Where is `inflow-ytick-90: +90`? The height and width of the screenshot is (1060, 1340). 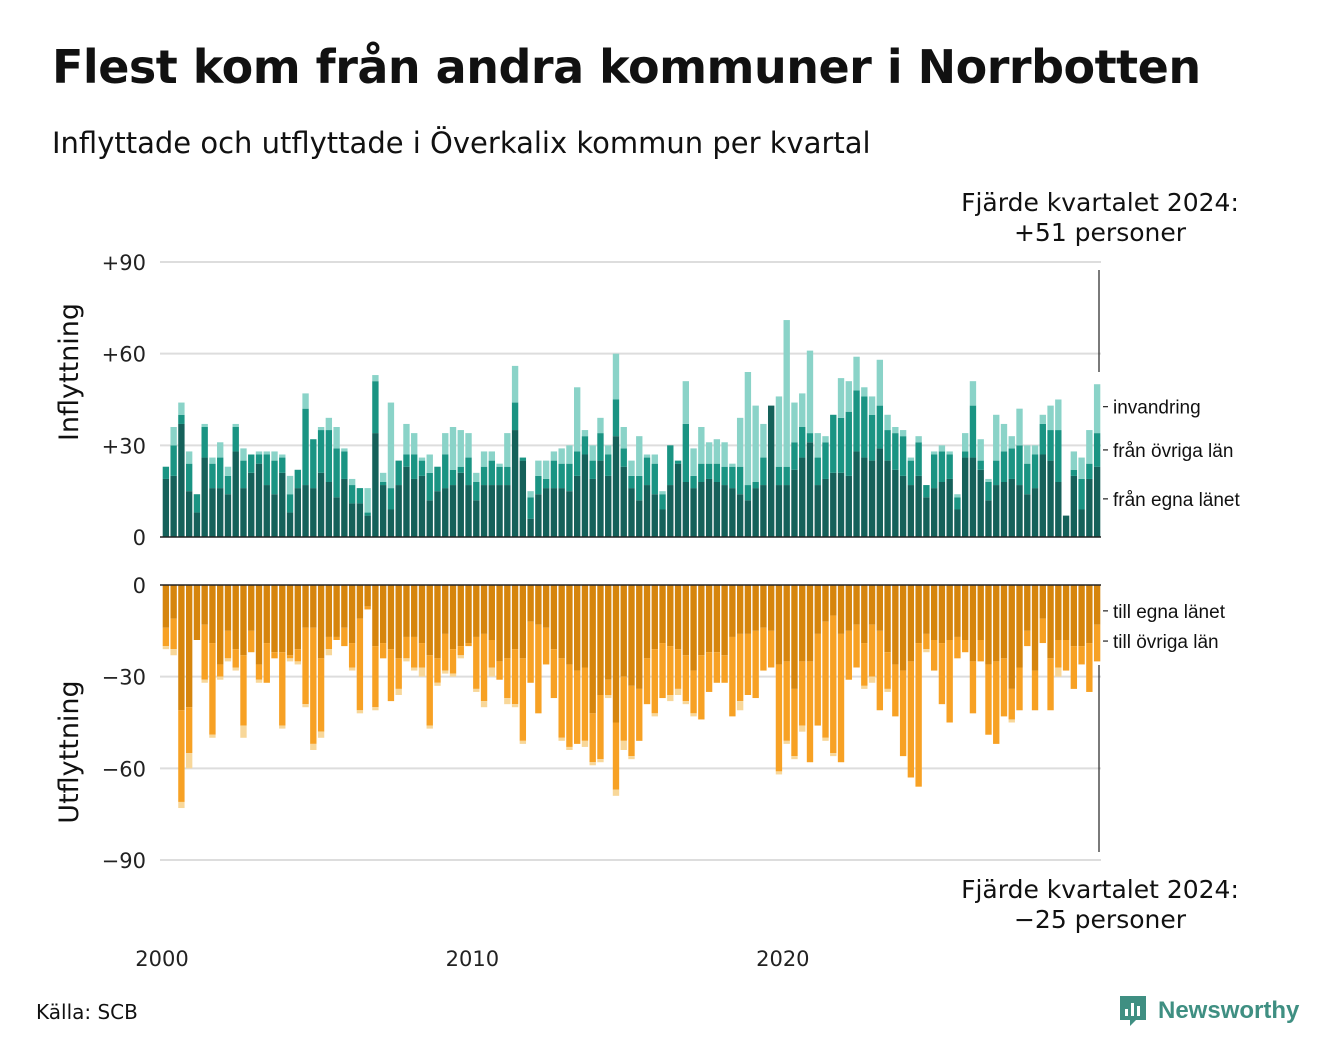 inflow-ytick-90: +90 is located at coordinates (124, 263).